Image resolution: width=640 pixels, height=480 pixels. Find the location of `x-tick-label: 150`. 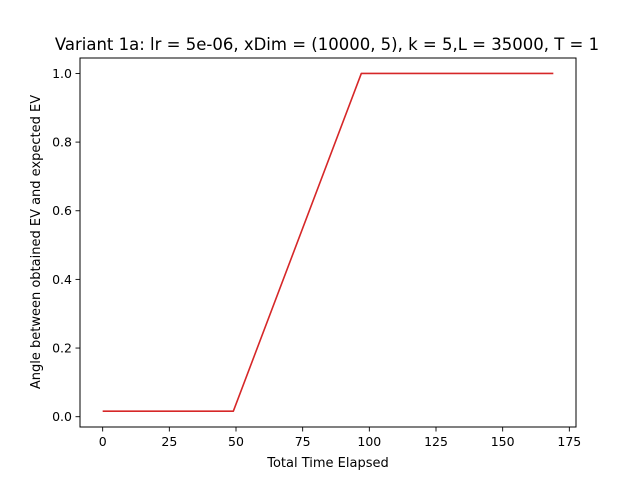

x-tick-label: 150 is located at coordinates (503, 441).